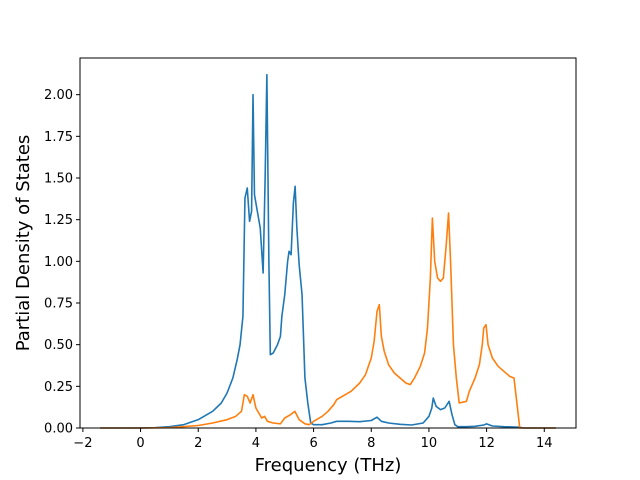 The image size is (640, 480). I want to click on y-tick-label: 0.25, so click(58, 387).